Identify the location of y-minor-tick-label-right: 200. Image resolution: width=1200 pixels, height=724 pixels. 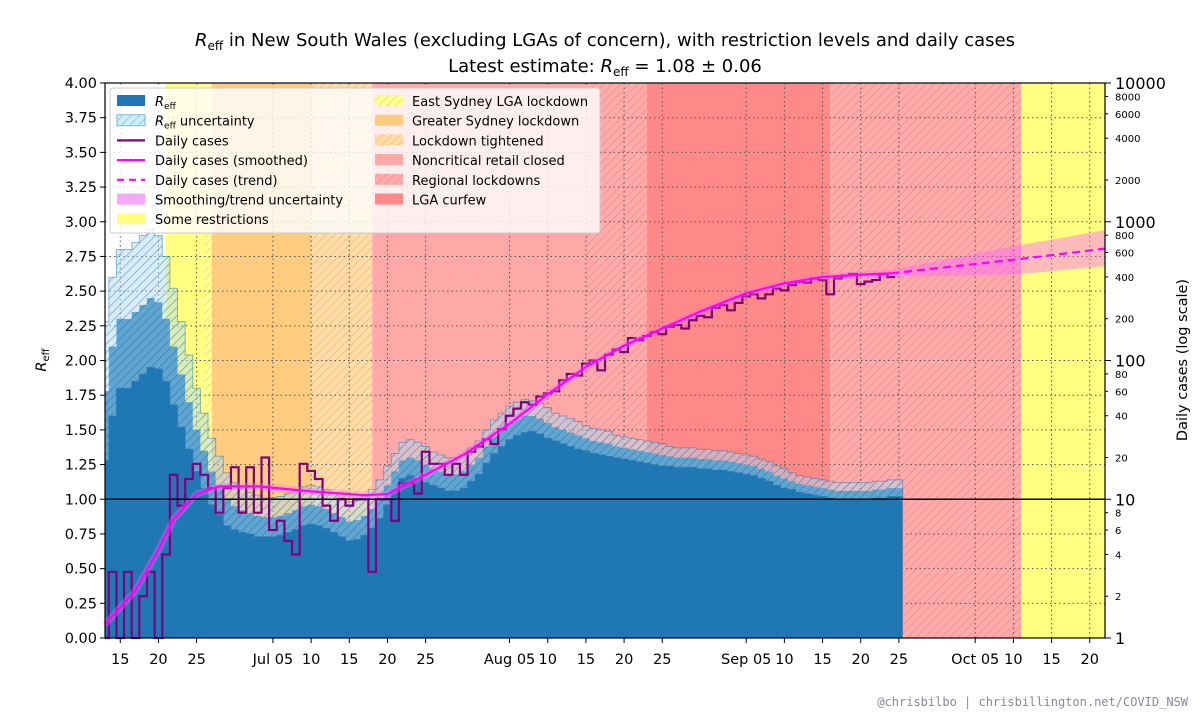
(1124, 320).